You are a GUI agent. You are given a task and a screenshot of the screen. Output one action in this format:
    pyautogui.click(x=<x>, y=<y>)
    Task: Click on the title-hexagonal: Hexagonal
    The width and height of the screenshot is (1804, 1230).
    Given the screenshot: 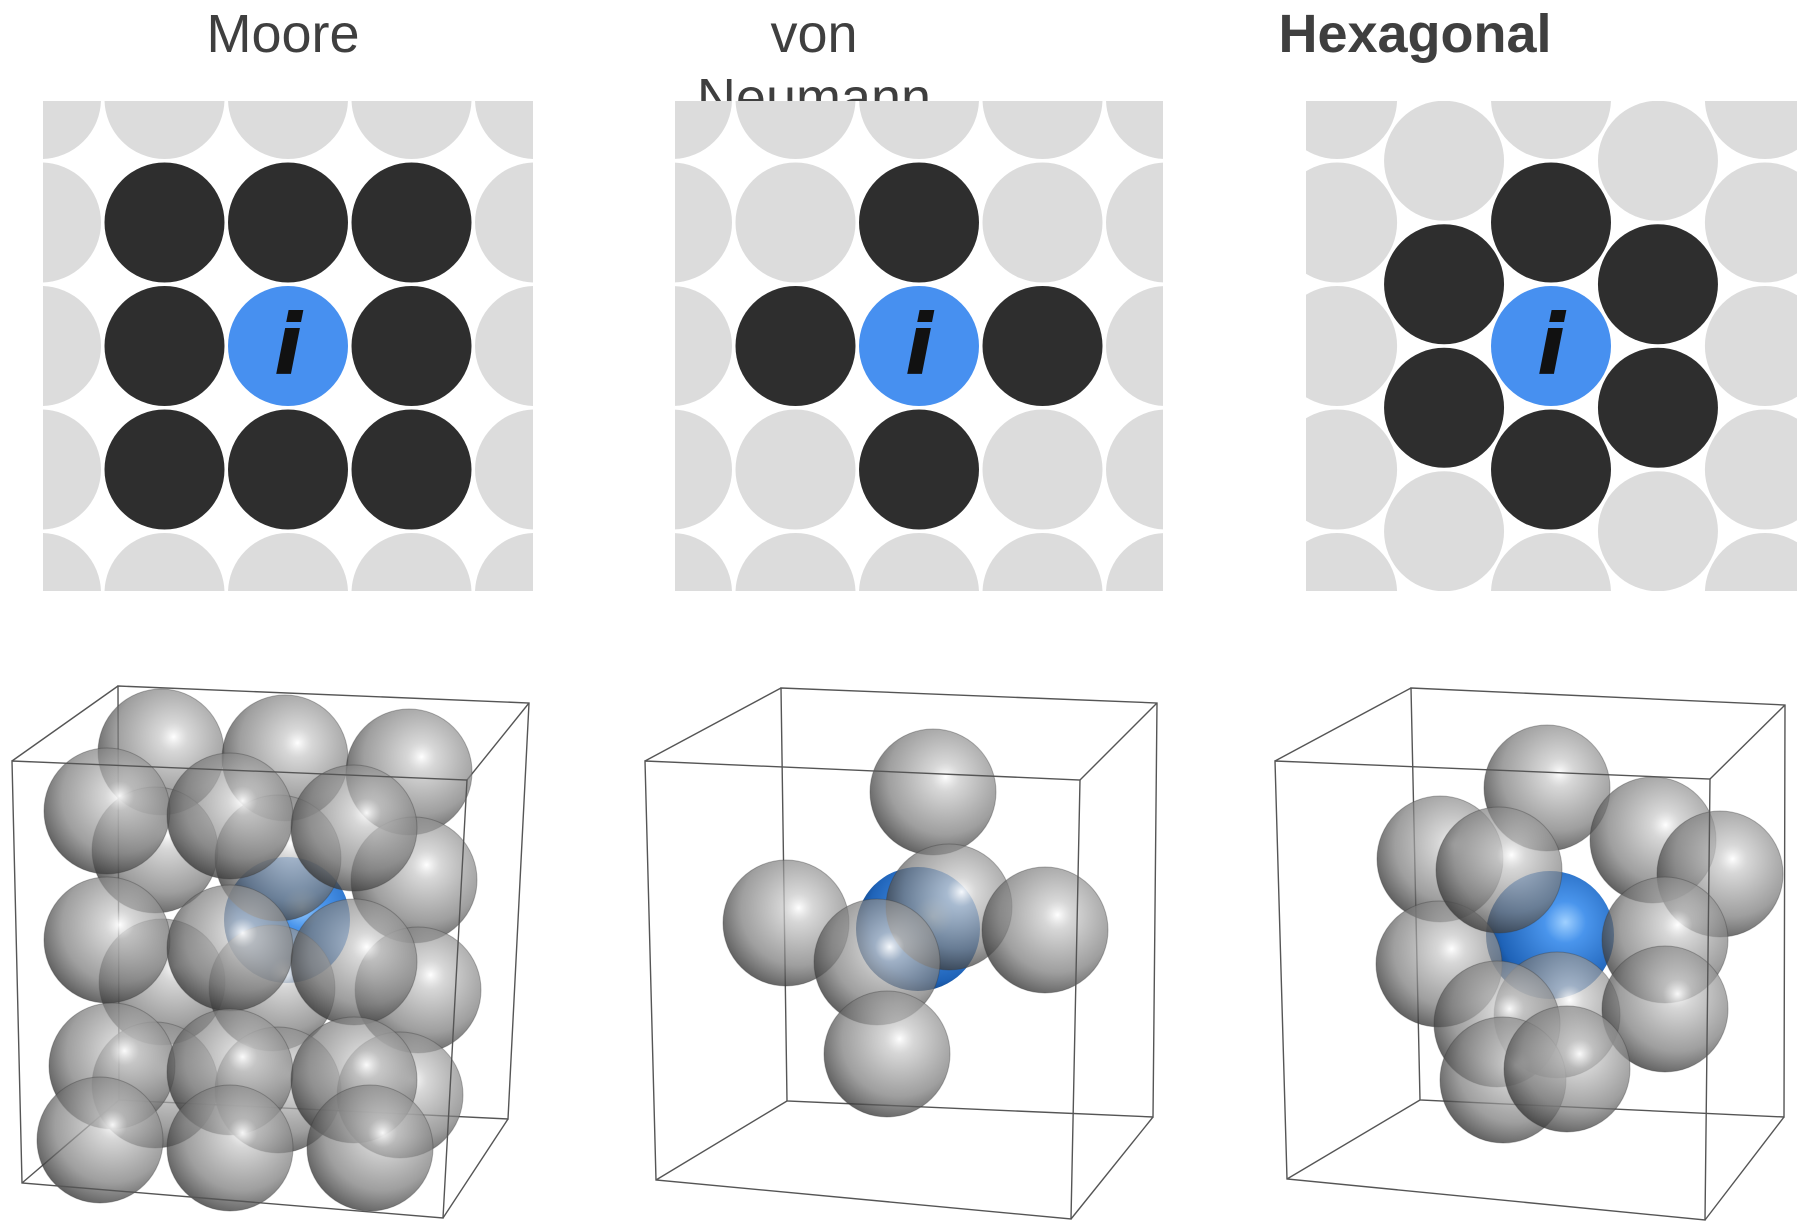 What is the action you would take?
    pyautogui.click(x=1415, y=34)
    